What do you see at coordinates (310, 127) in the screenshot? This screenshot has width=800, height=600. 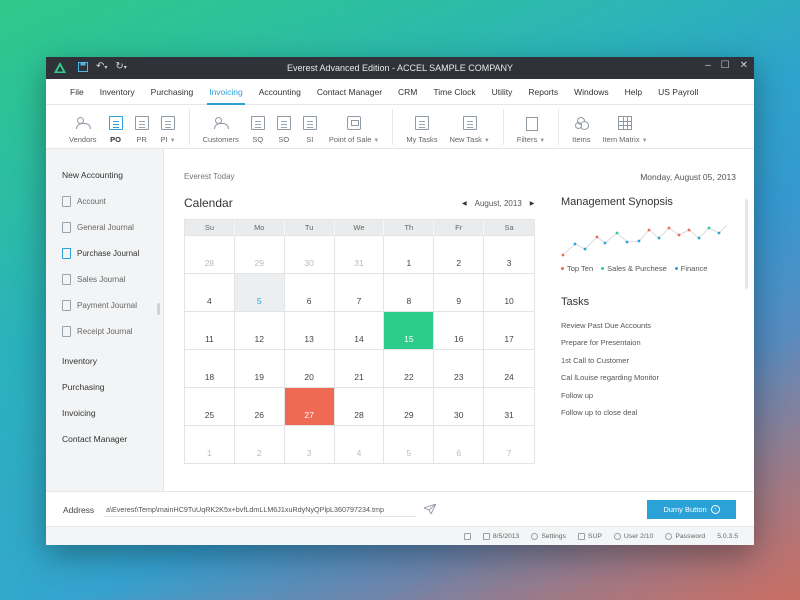 I see `si-button: SI` at bounding box center [310, 127].